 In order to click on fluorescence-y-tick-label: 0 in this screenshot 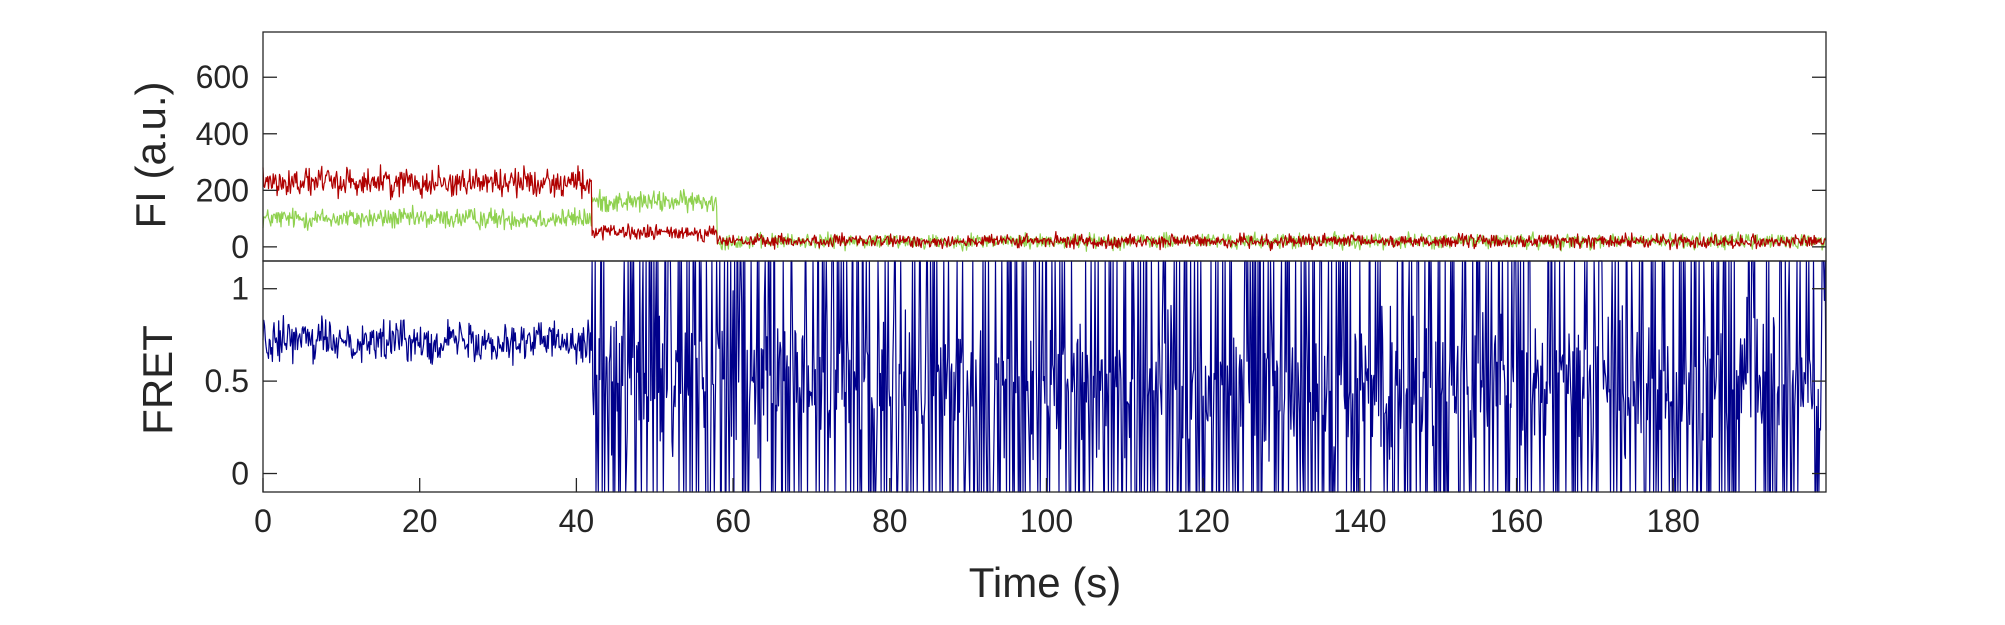, I will do `click(240, 247)`.